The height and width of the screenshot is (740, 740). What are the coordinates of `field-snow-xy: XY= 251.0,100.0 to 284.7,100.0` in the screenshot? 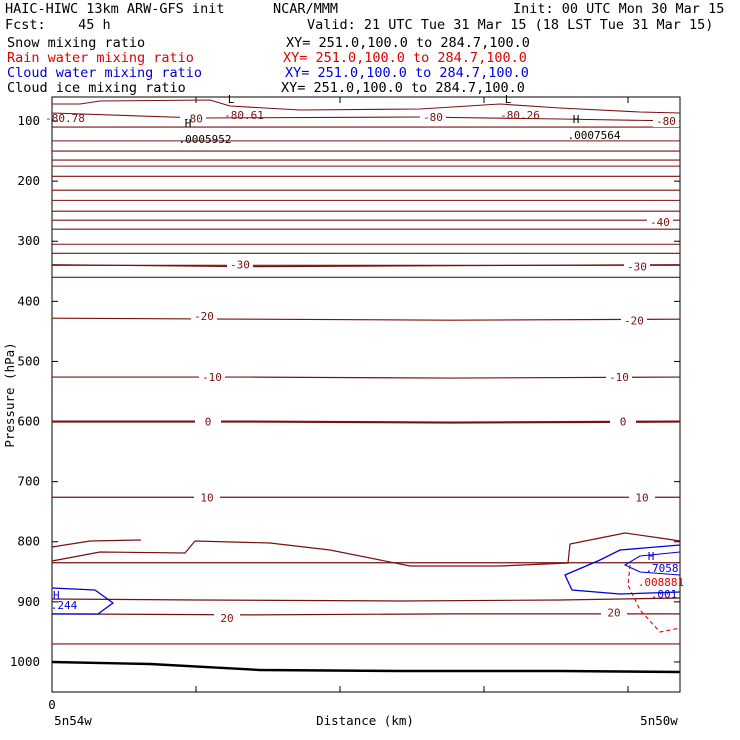 It's located at (408, 43).